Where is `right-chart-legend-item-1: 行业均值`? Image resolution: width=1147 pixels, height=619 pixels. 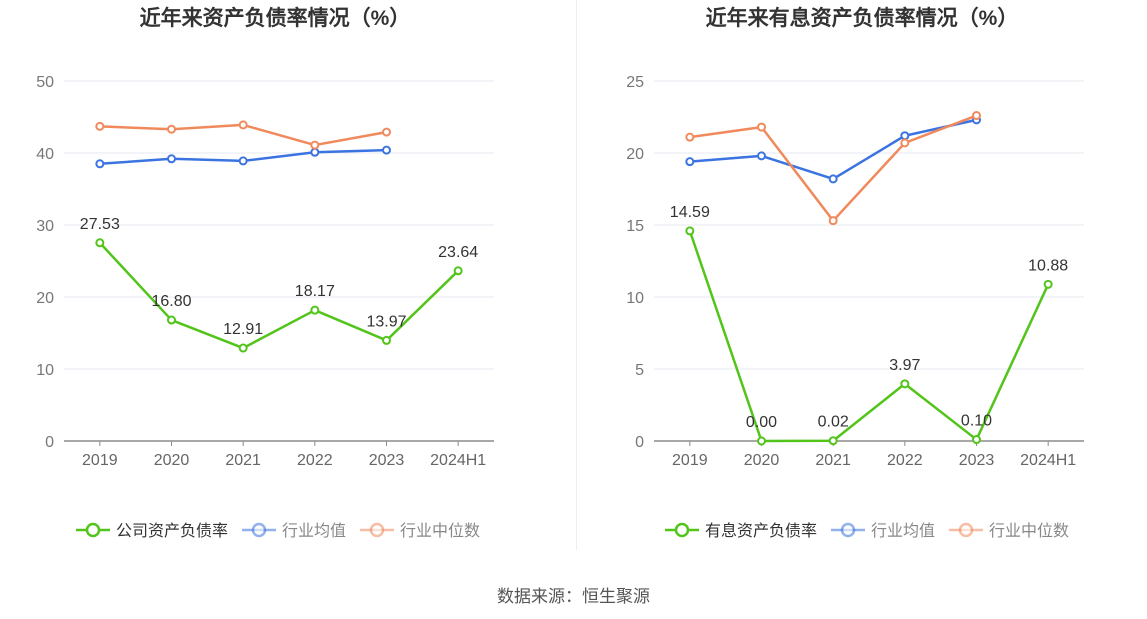 right-chart-legend-item-1: 行业均值 is located at coordinates (883, 531).